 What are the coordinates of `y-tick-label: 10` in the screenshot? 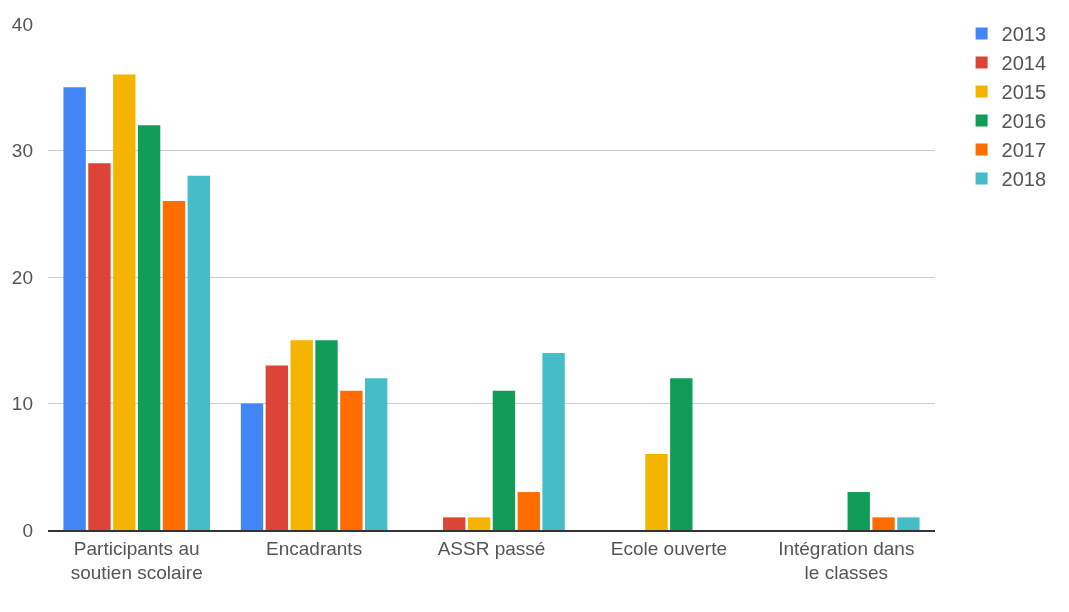 It's located at (22, 404).